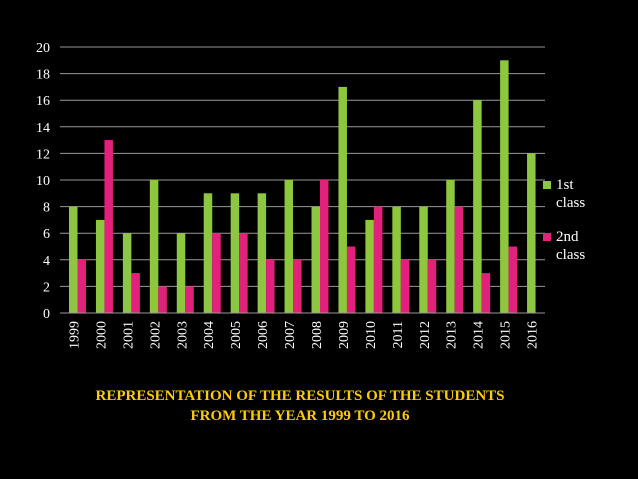 The image size is (638, 479). I want to click on x-tick-label: 2016, so click(533, 335).